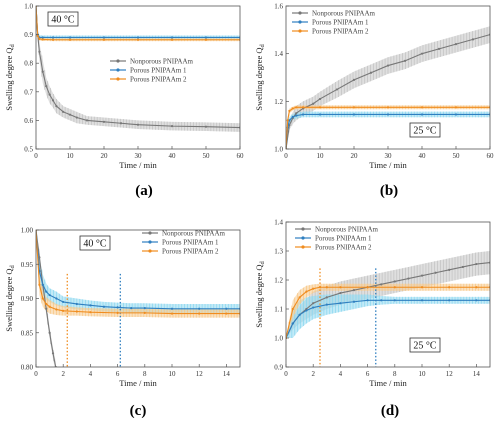 The width and height of the screenshot is (500, 426). I want to click on y-tick-label: 0.6, so click(28, 121).